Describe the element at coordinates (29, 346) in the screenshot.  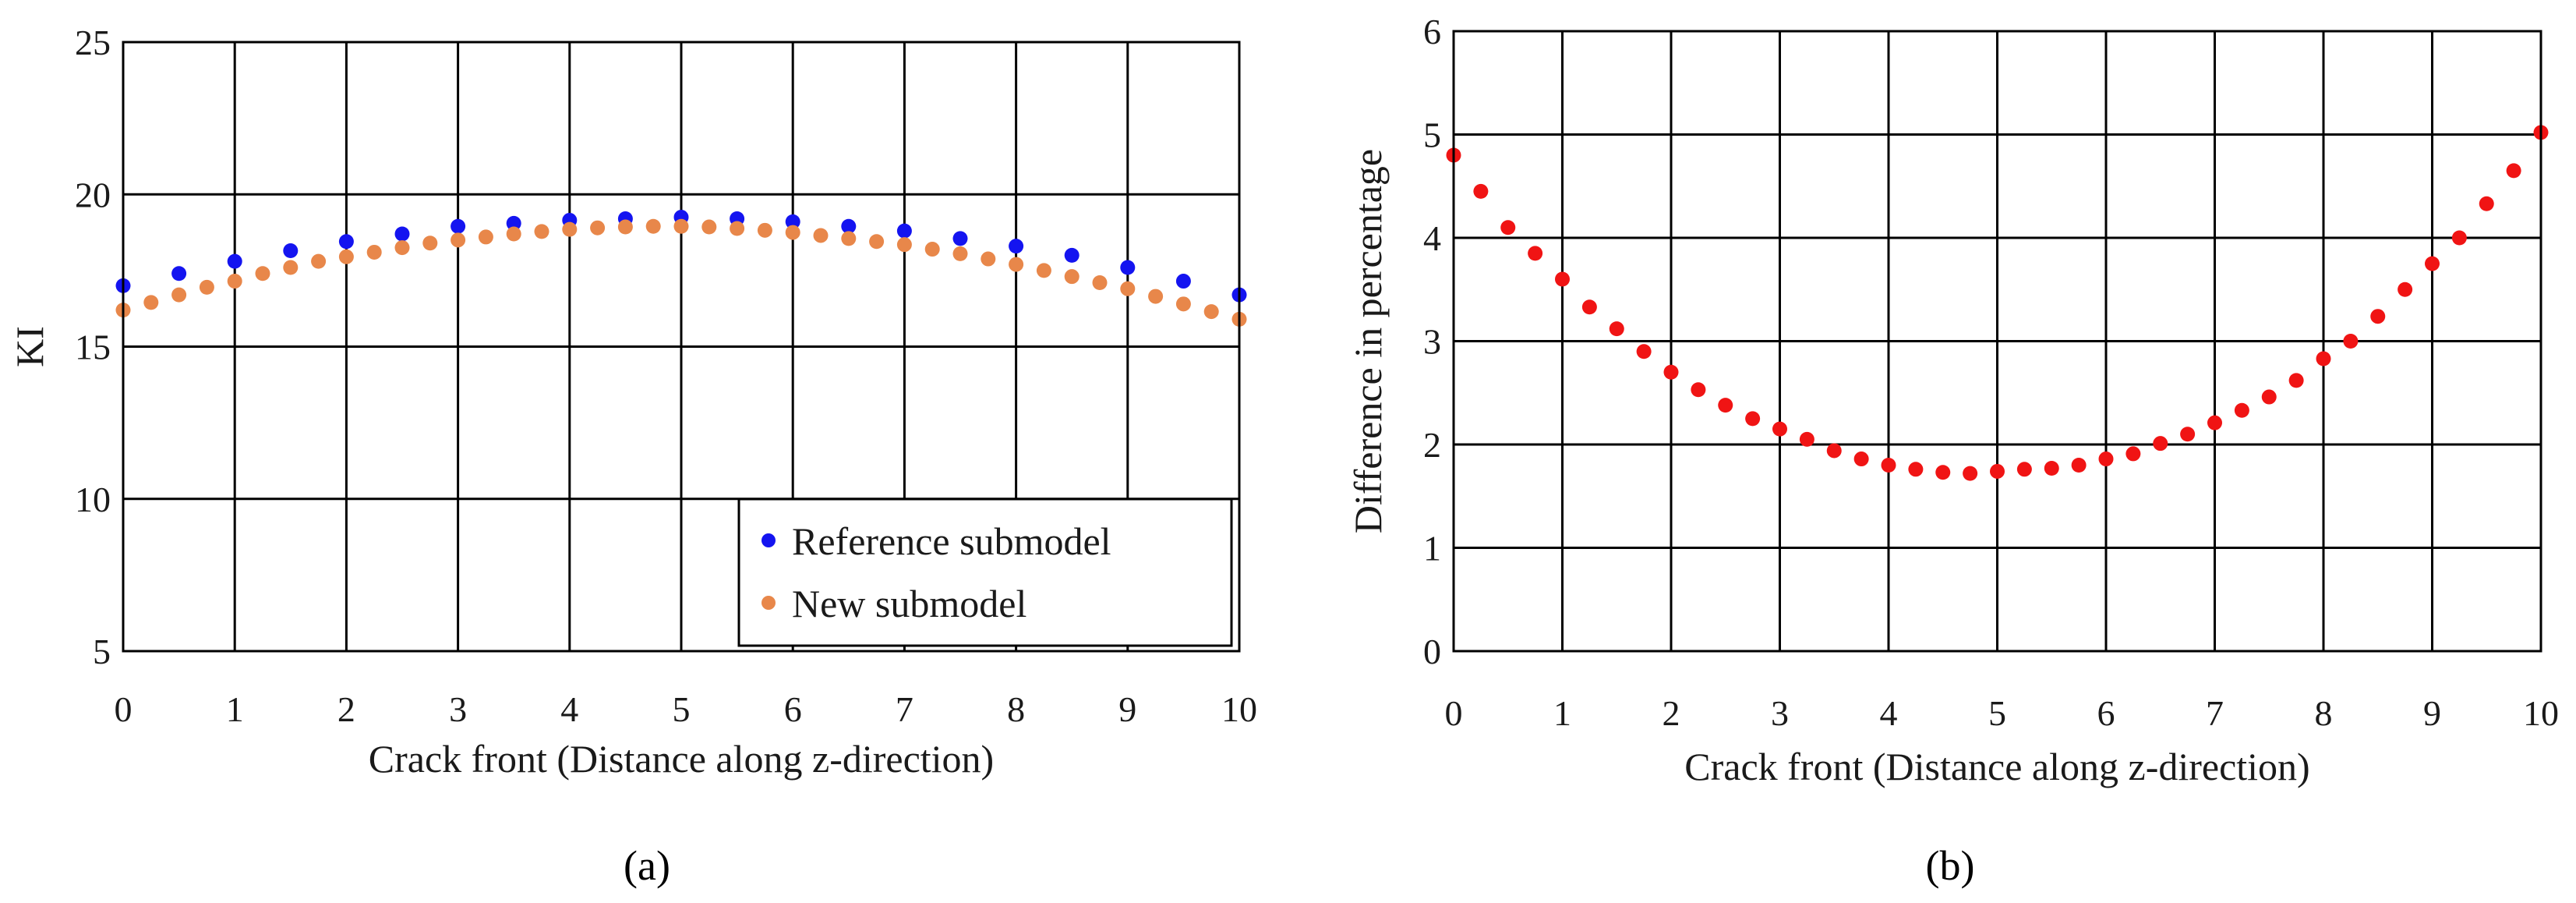
I see `chart-a-y-axis-title: KI` at that location.